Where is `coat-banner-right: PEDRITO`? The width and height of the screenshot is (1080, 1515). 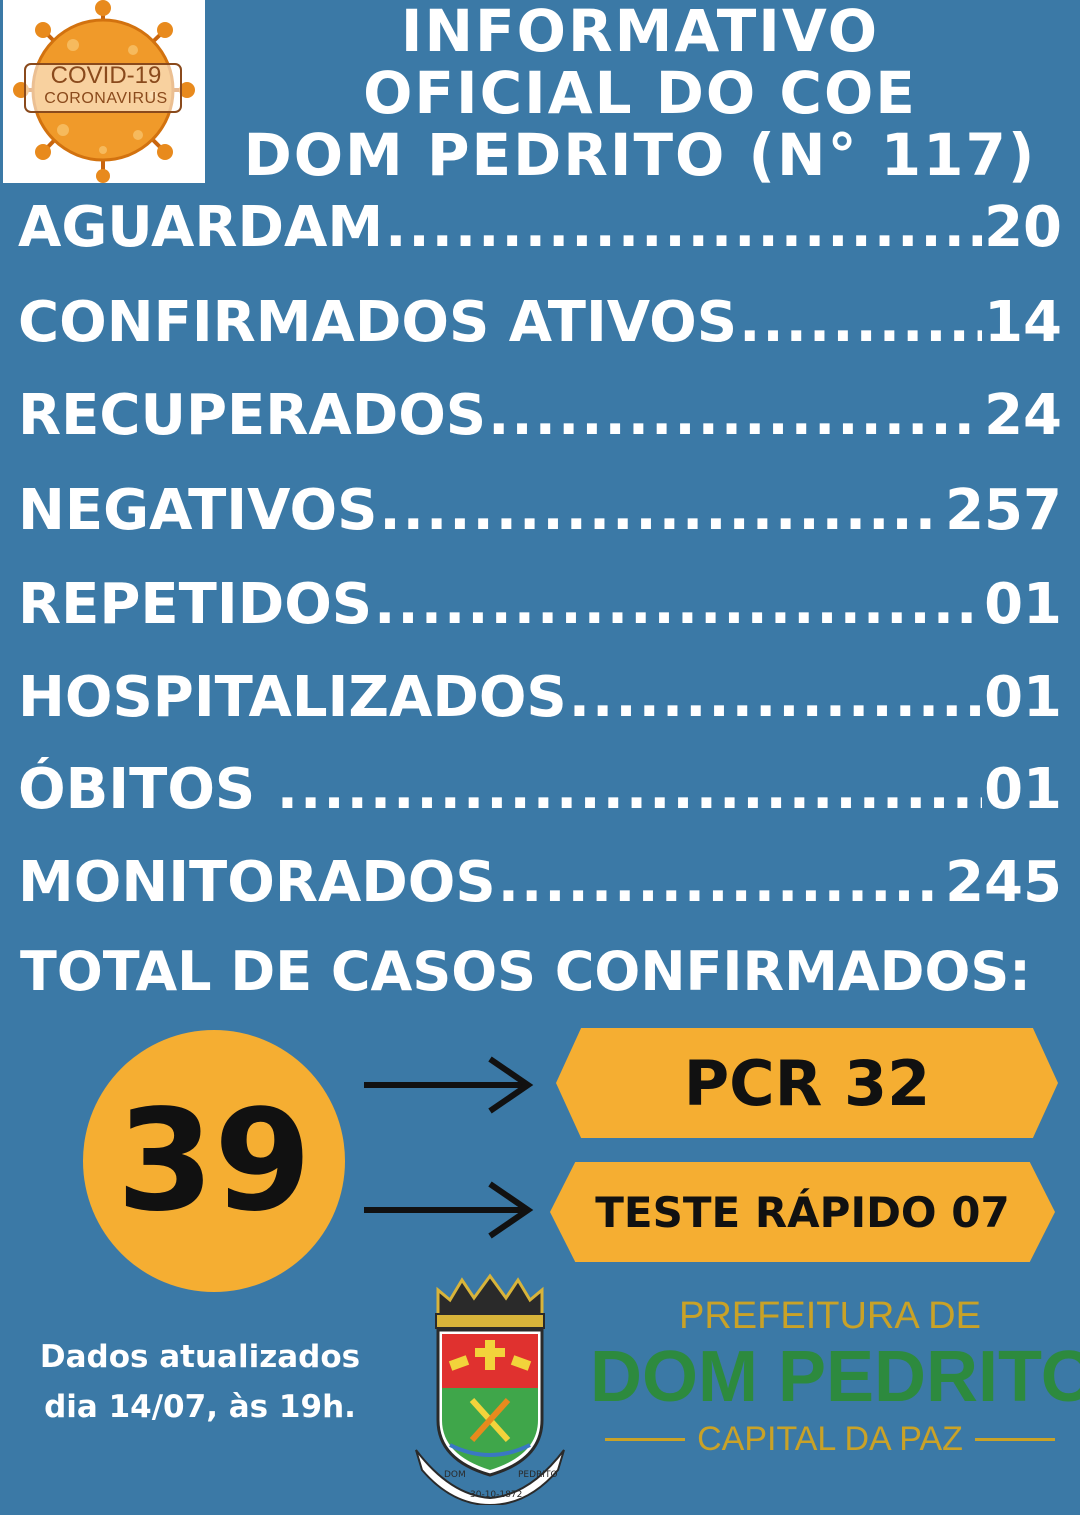
coat-banner-right: PEDRITO is located at coordinates (538, 1475).